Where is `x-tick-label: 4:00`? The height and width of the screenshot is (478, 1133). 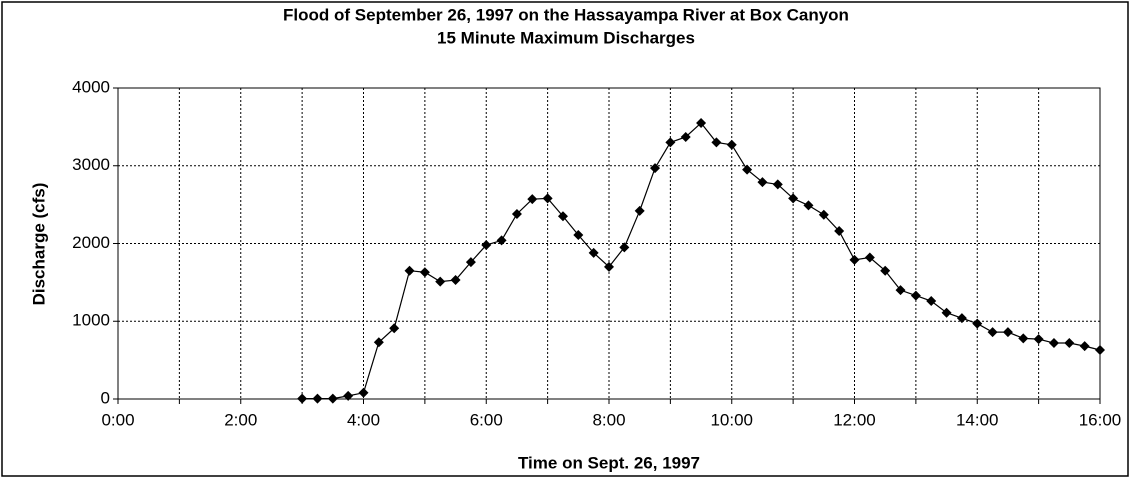
x-tick-label: 4:00 is located at coordinates (363, 419).